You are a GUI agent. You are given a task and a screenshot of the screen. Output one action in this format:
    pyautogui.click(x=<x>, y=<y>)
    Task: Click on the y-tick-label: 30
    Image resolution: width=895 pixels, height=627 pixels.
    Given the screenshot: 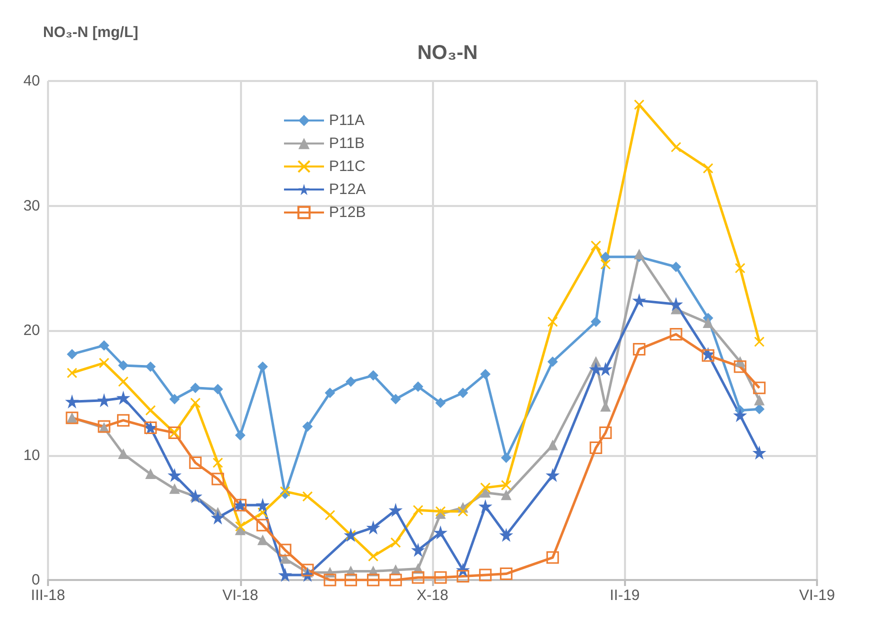 What is the action you would take?
    pyautogui.click(x=31, y=205)
    